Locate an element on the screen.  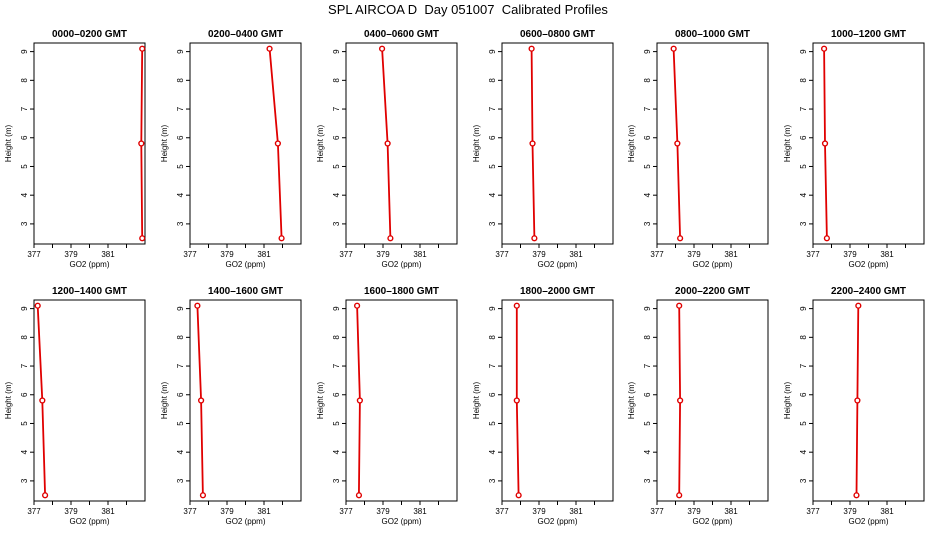
panel-title: 1000–1200 GMT is located at coordinates (868, 34).